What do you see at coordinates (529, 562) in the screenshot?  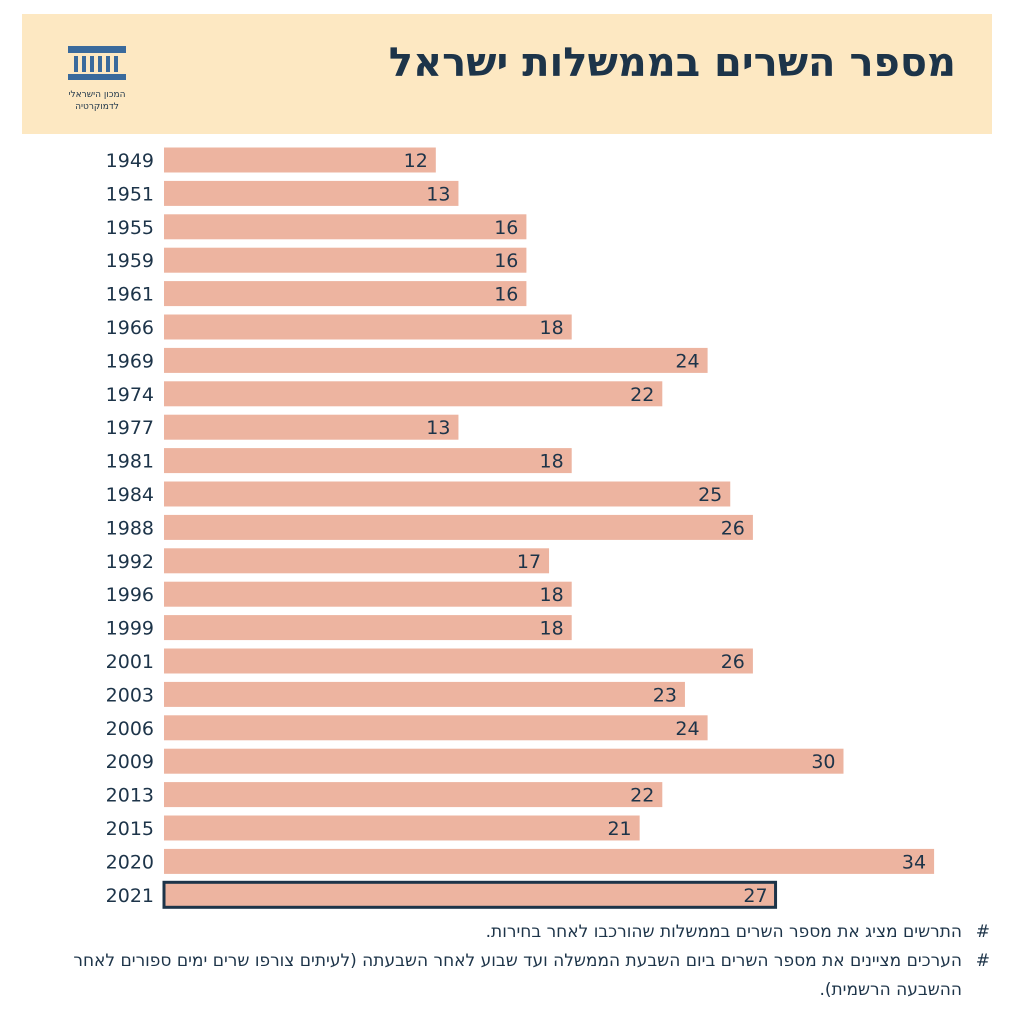 I see `bar-value-label: 17` at bounding box center [529, 562].